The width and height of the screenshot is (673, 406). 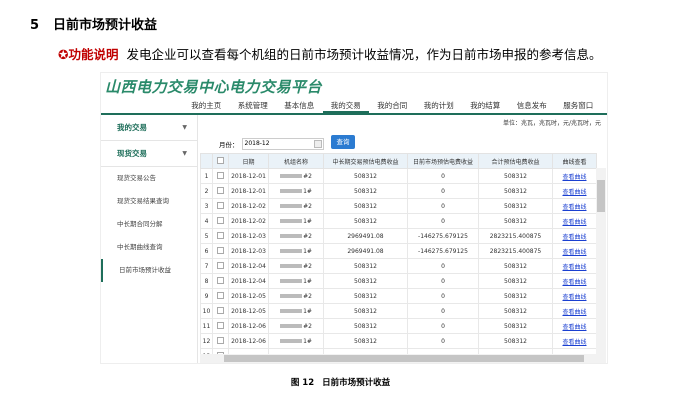 I want to click on medium-long-term-revenue: 2969491.08, so click(x=365, y=236).